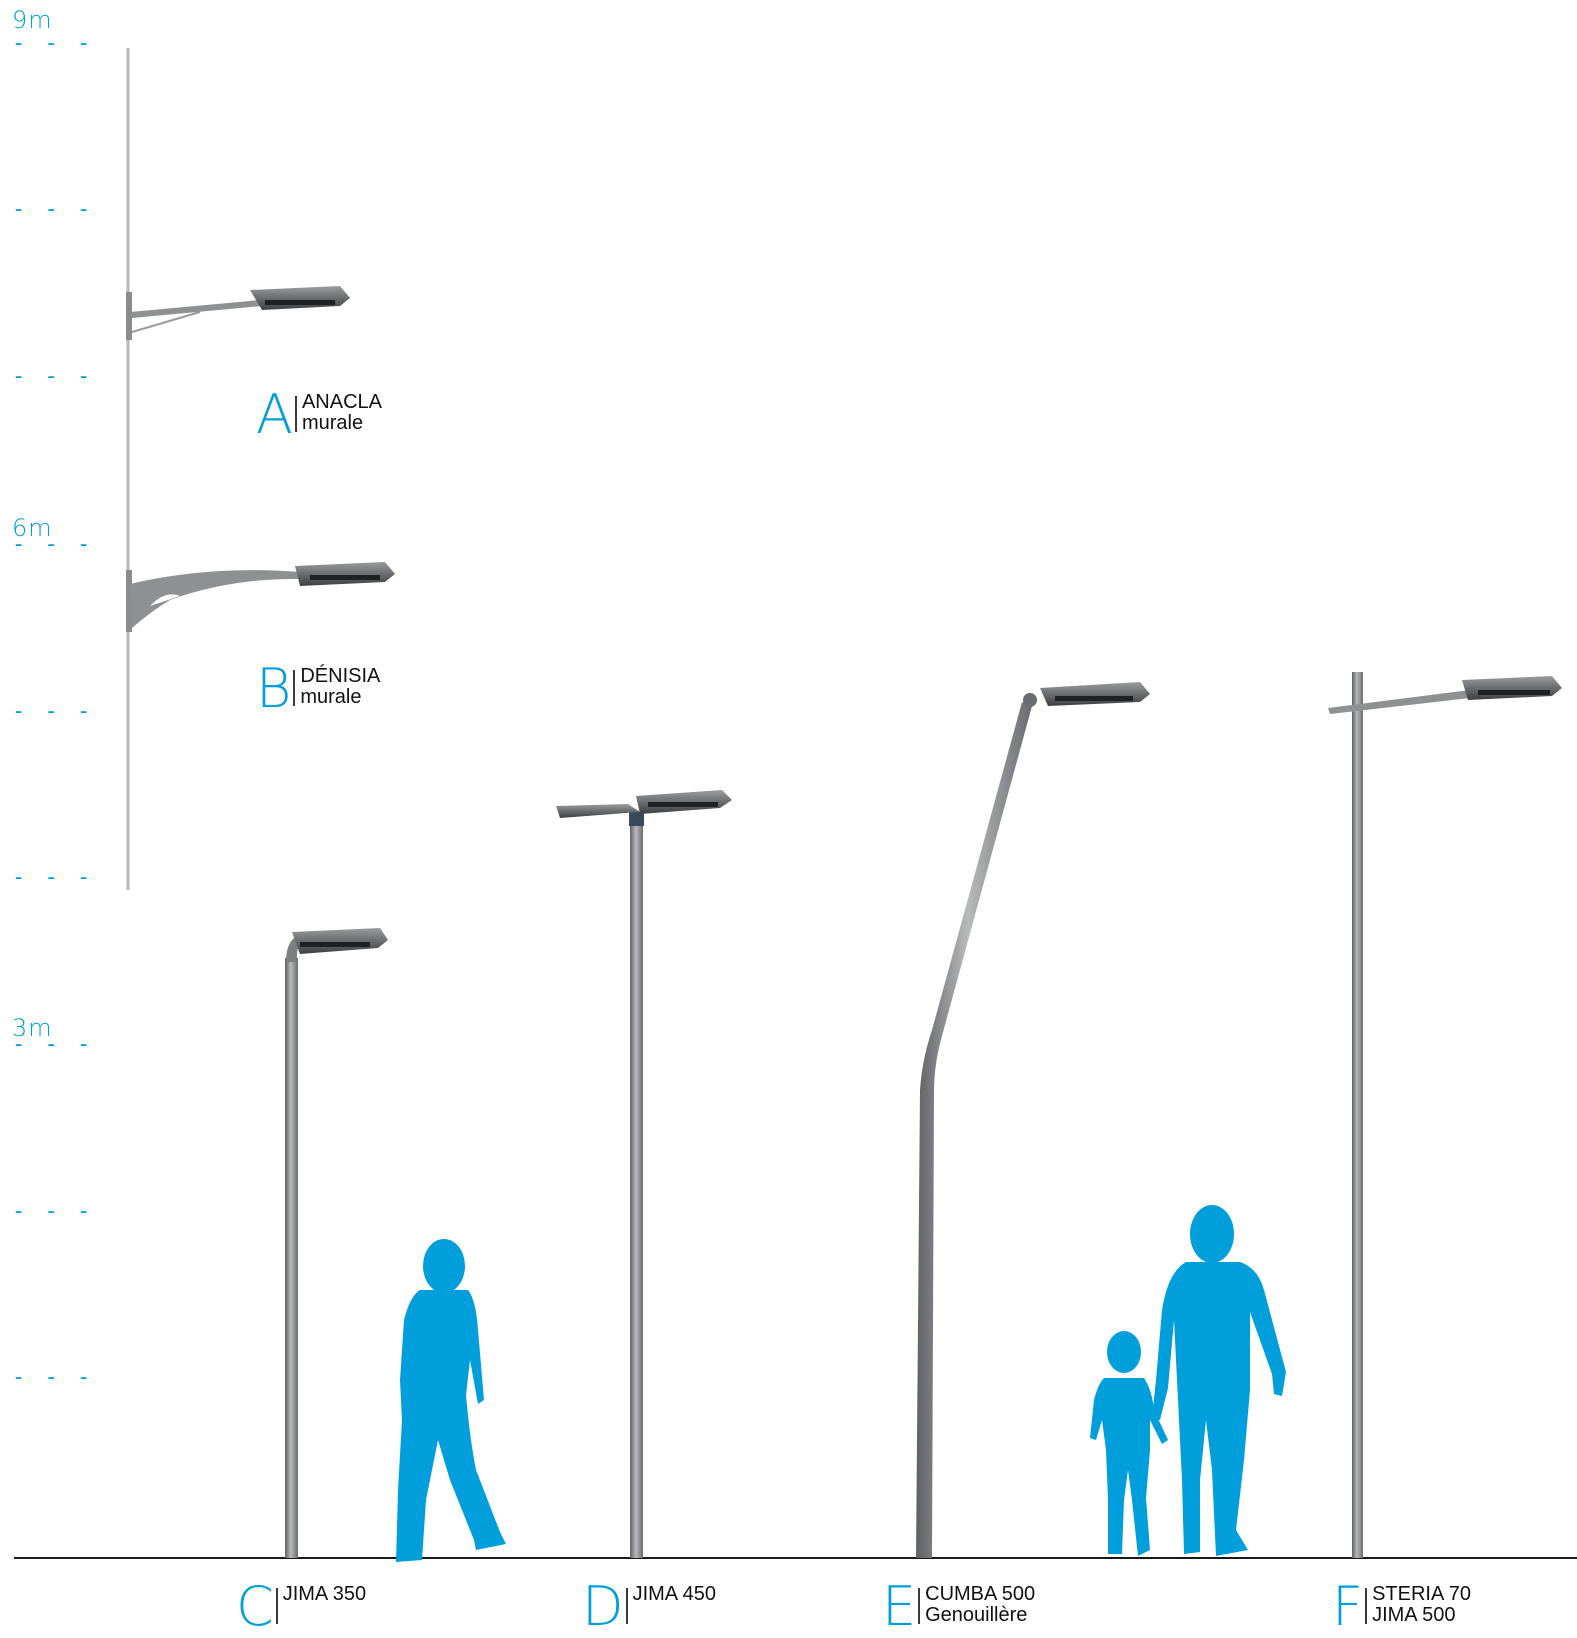 The image size is (1577, 1638). What do you see at coordinates (980, 1594) in the screenshot?
I see `product-name-e-line1: CUMBA 500` at bounding box center [980, 1594].